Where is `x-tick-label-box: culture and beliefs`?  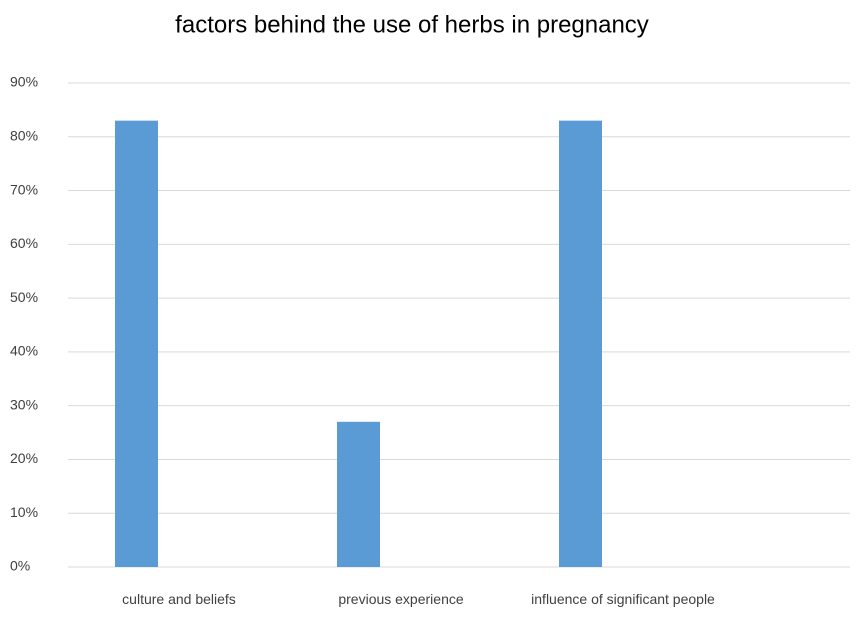
x-tick-label-box: culture and beliefs is located at coordinates (179, 599).